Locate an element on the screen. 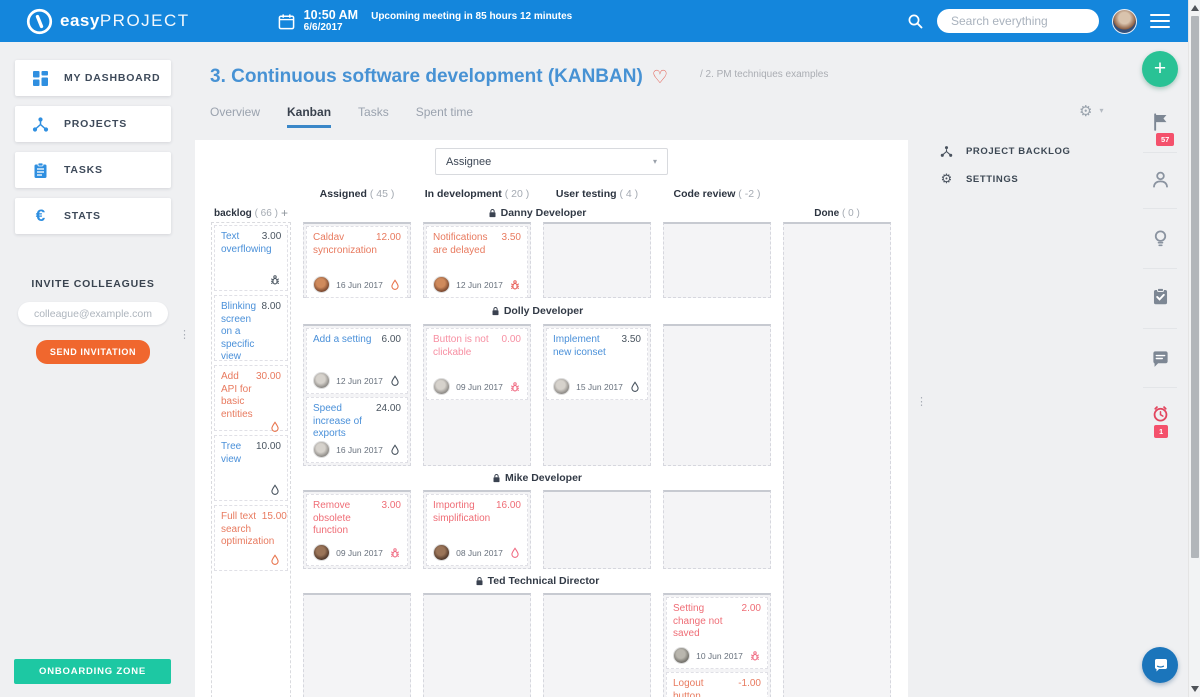 The height and width of the screenshot is (697, 1200). card-value: 30.00 is located at coordinates (268, 376).